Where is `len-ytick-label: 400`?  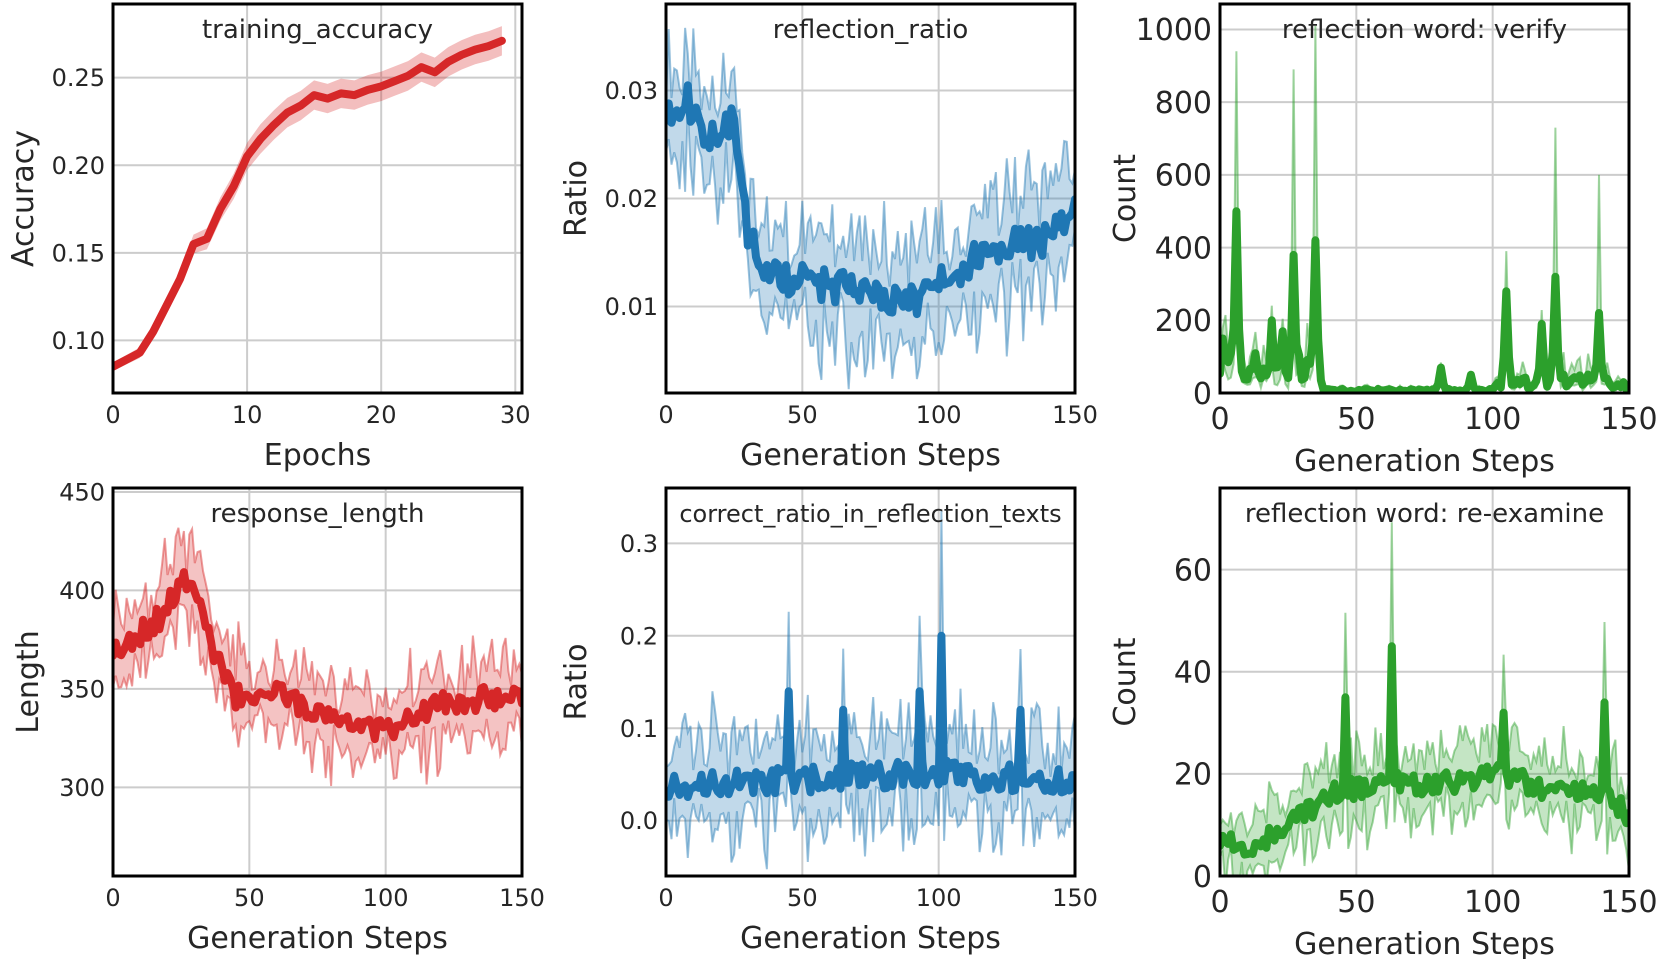 len-ytick-label: 400 is located at coordinates (82, 591).